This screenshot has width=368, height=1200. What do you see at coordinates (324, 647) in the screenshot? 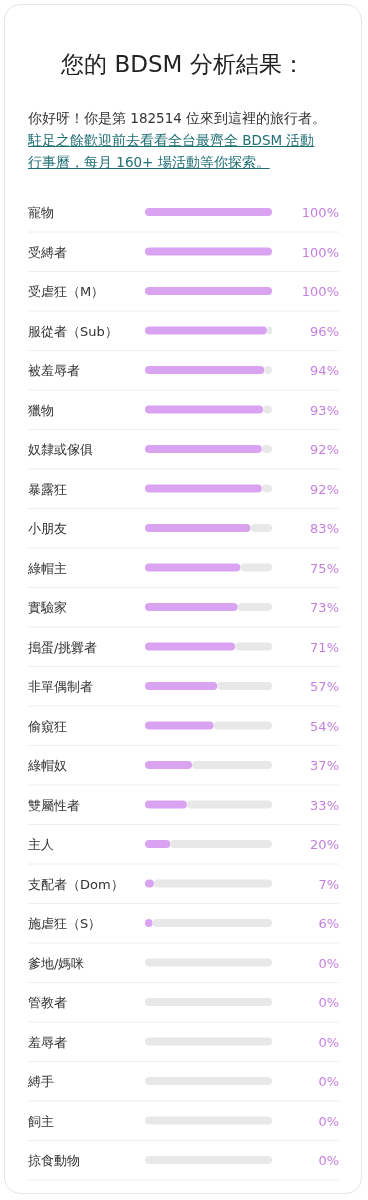
I see `data-label: 71%` at bounding box center [324, 647].